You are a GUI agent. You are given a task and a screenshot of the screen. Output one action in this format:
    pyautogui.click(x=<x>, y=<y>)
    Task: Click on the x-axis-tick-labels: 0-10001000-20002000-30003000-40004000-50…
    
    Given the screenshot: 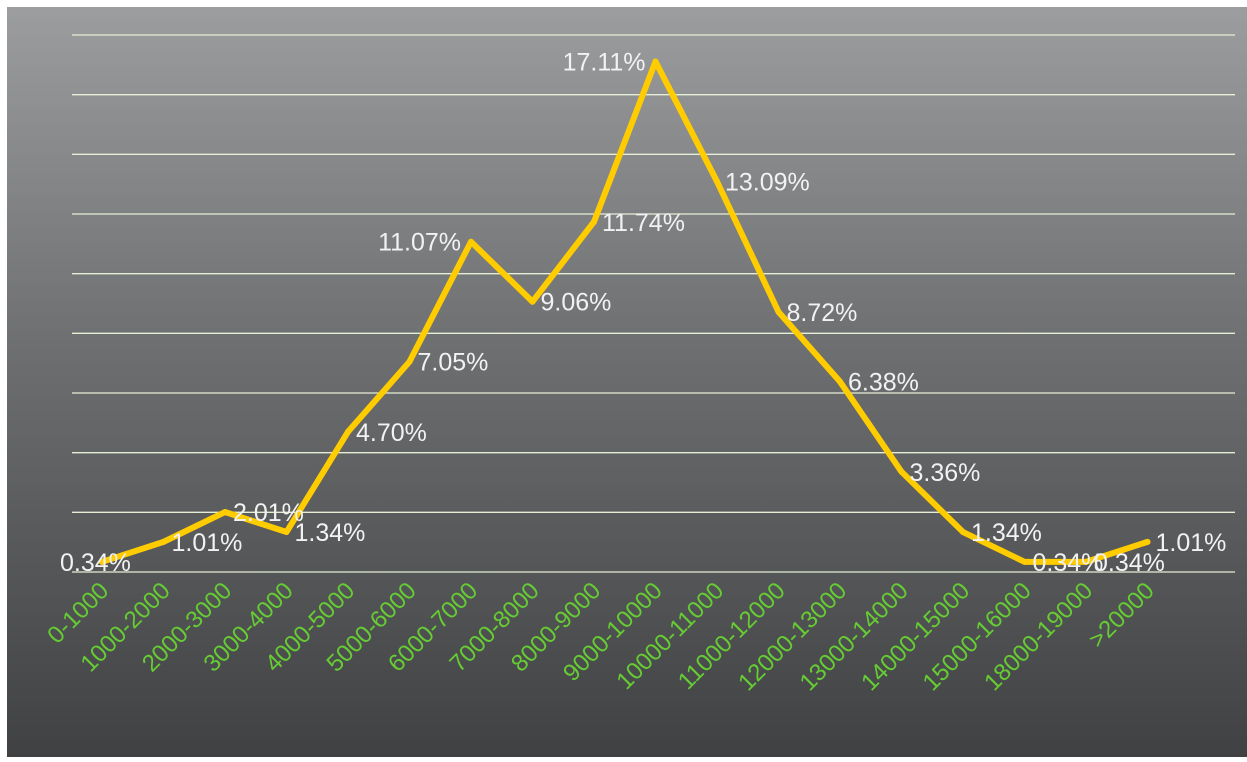 What is the action you would take?
    pyautogui.click(x=600, y=636)
    